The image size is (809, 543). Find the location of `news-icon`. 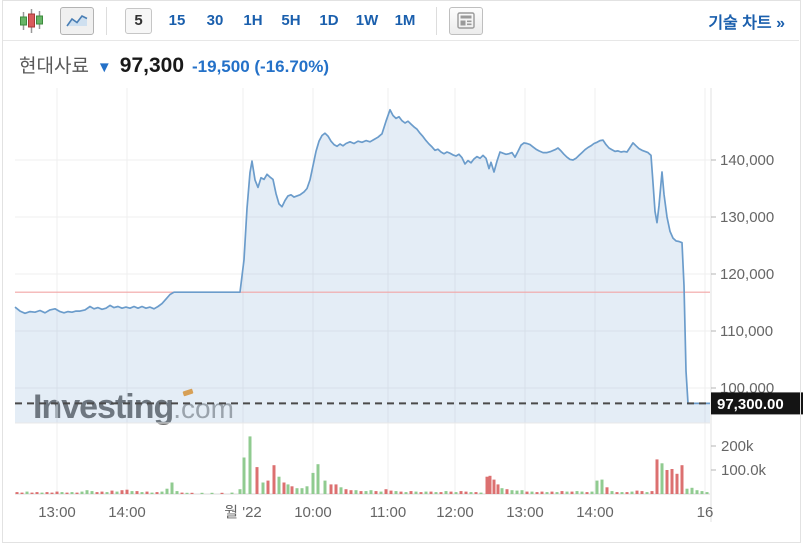

news-icon is located at coordinates (466, 20).